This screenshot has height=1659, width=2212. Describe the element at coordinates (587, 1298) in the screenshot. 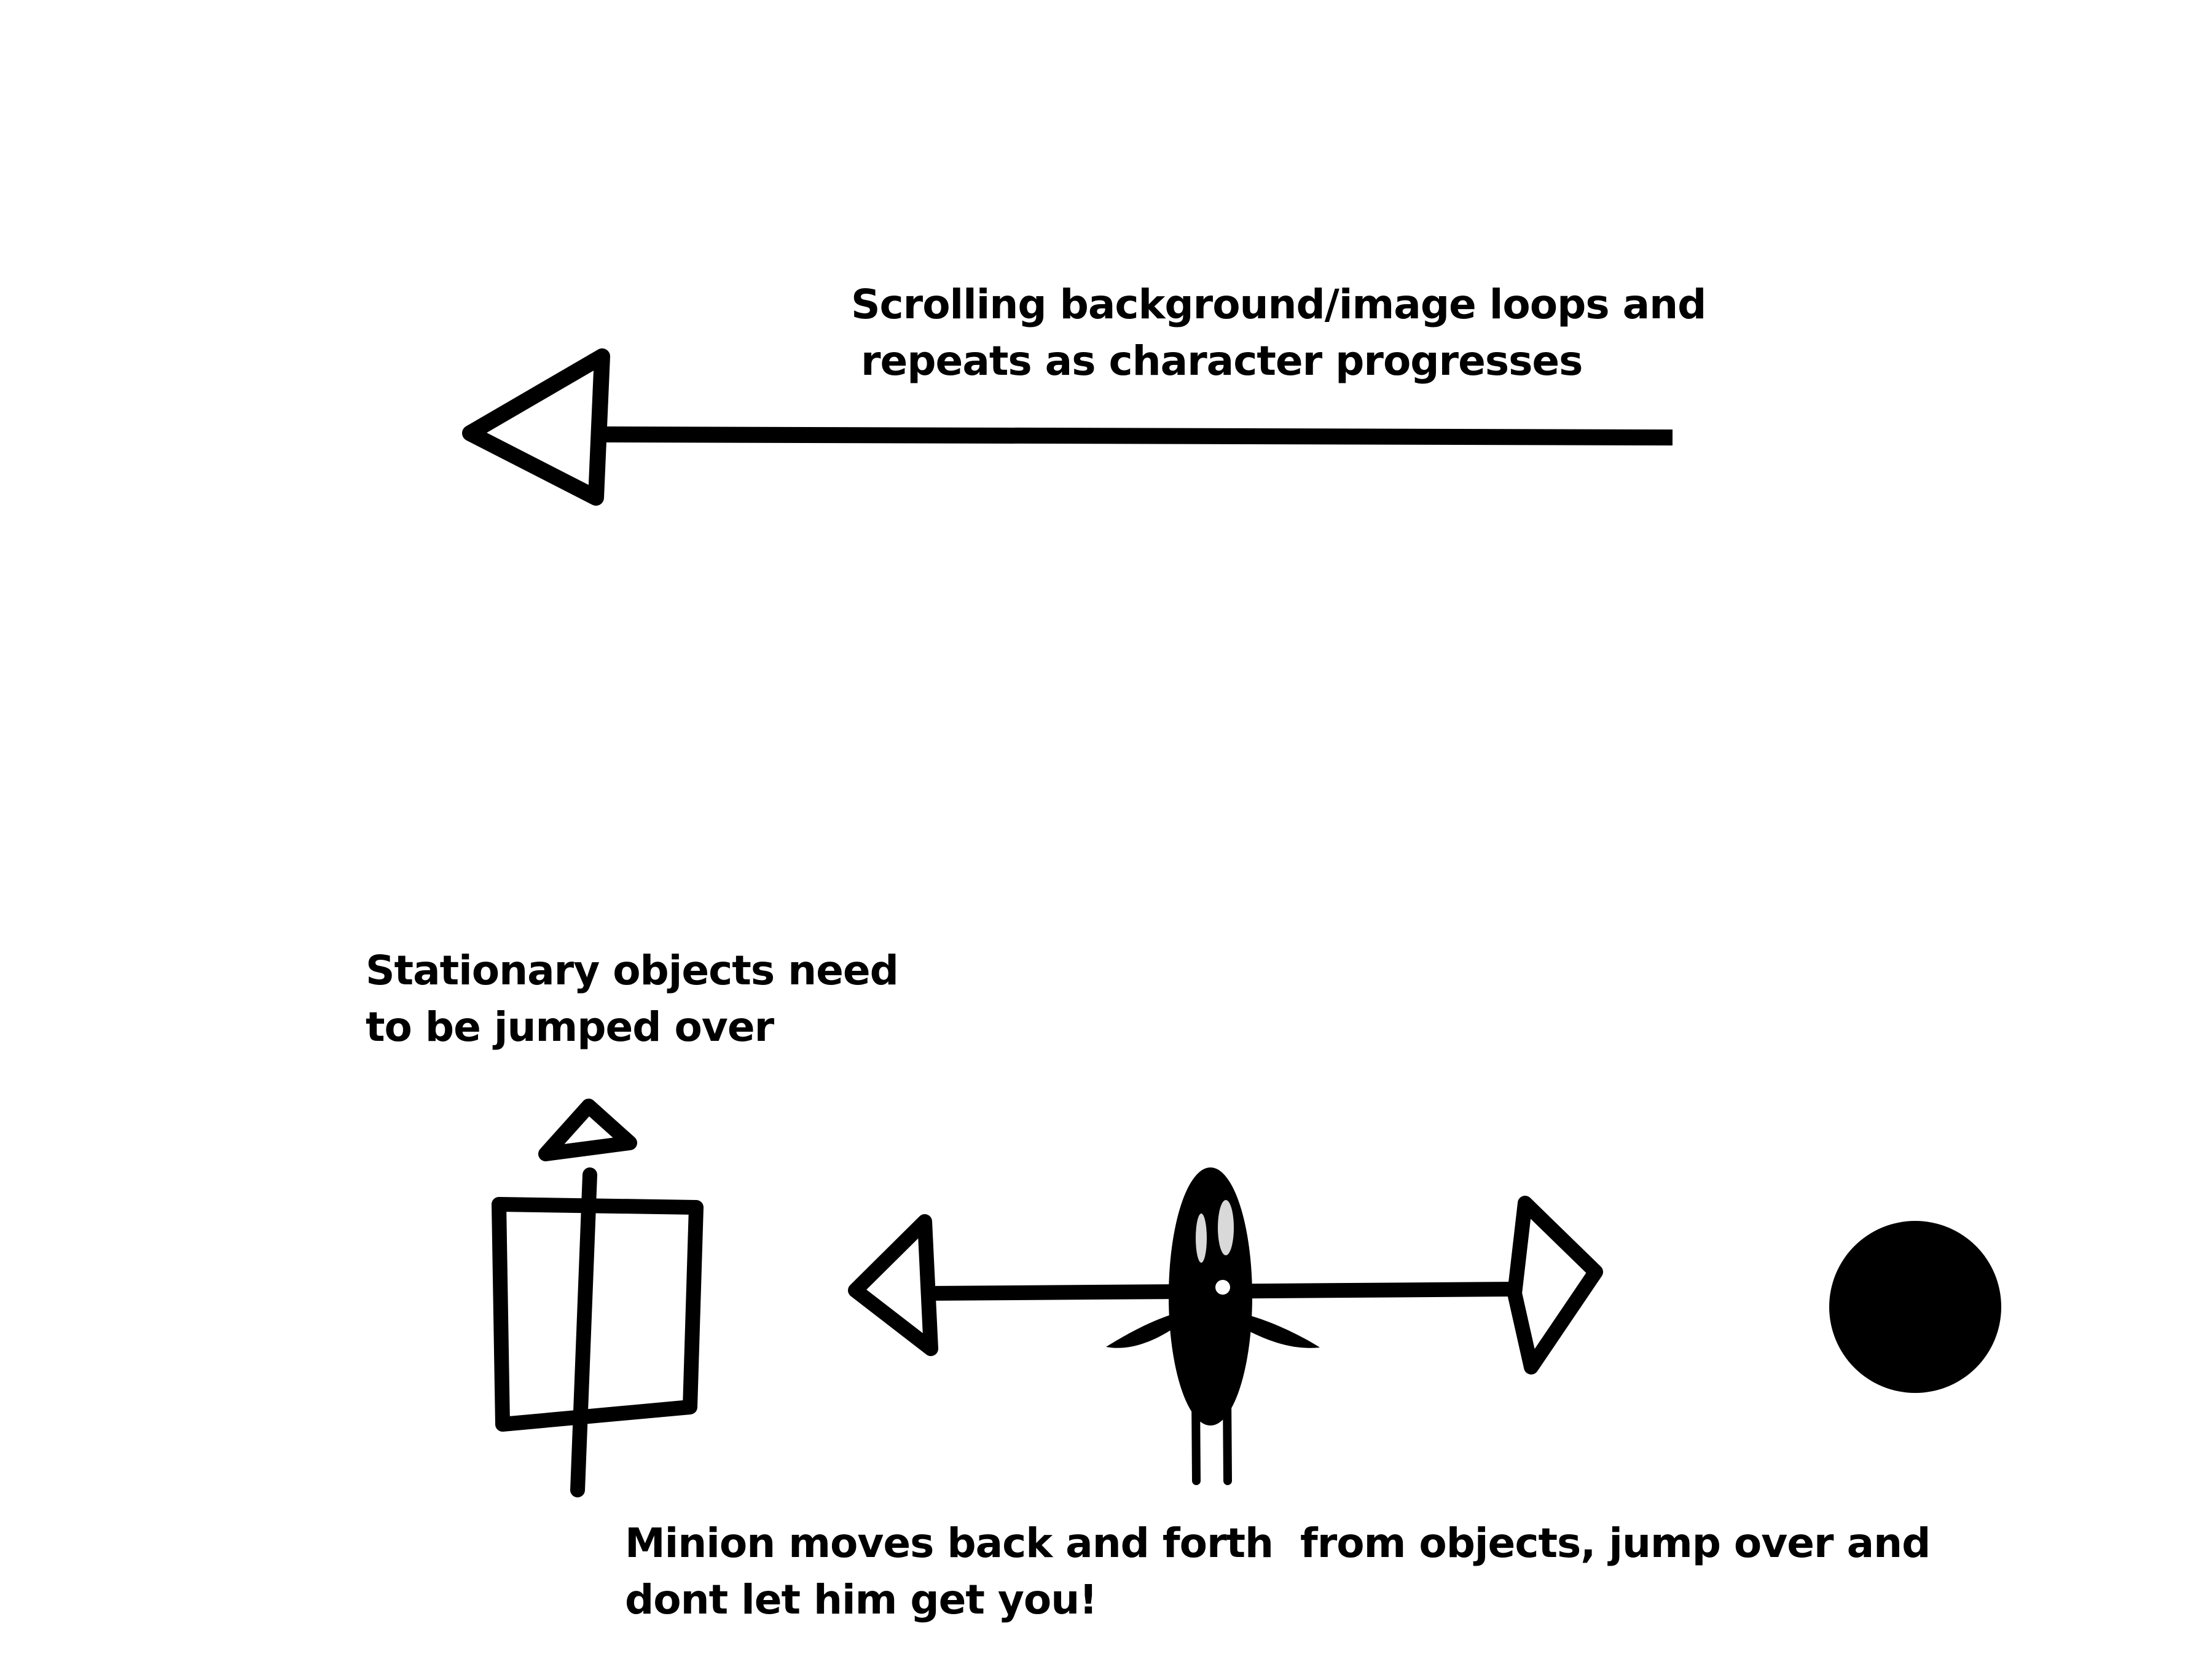

I see `up-arrow-icon` at that location.